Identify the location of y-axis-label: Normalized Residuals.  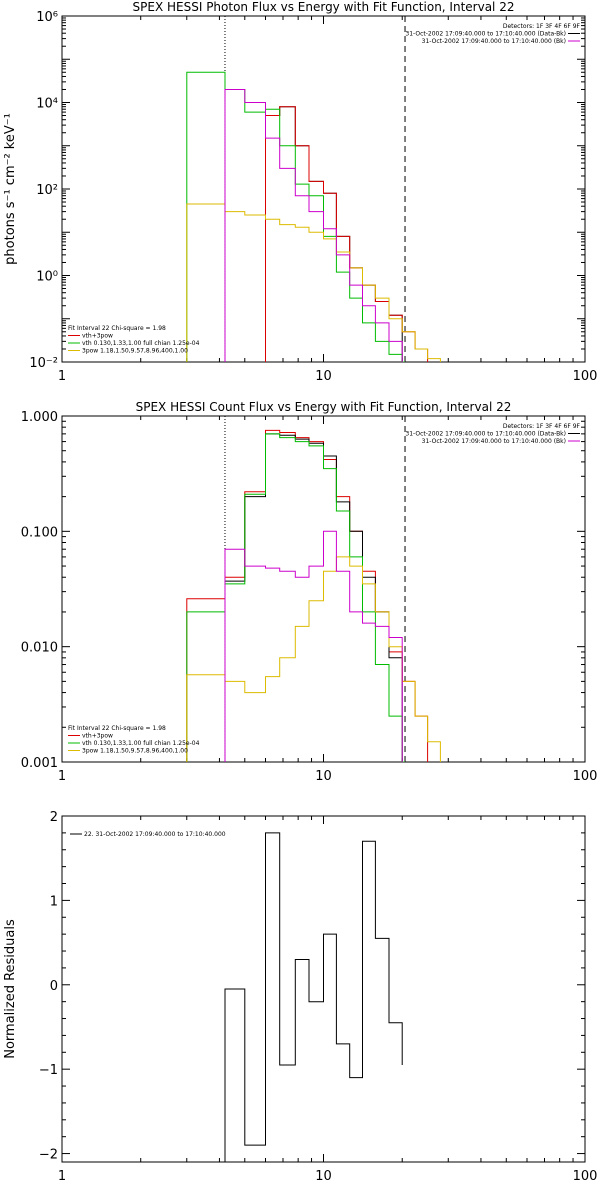
(10, 989).